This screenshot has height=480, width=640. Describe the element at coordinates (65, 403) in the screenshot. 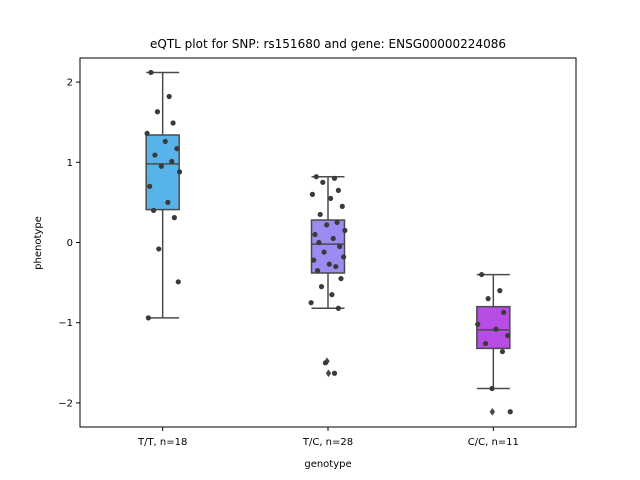

I see `y-tick-label: −2` at that location.